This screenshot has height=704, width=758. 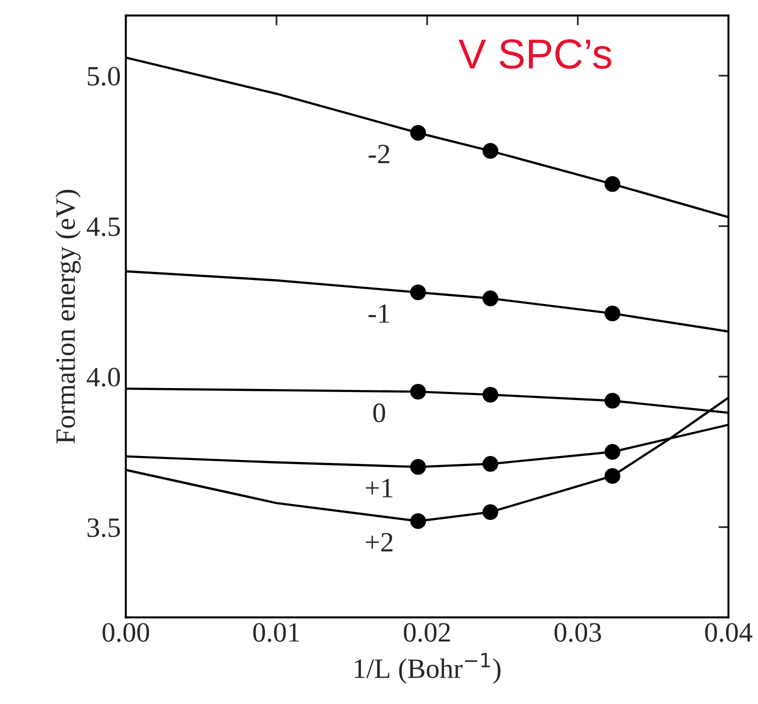 What do you see at coordinates (68, 317) in the screenshot?
I see `y-axis-title: Formation energy (eV)` at bounding box center [68, 317].